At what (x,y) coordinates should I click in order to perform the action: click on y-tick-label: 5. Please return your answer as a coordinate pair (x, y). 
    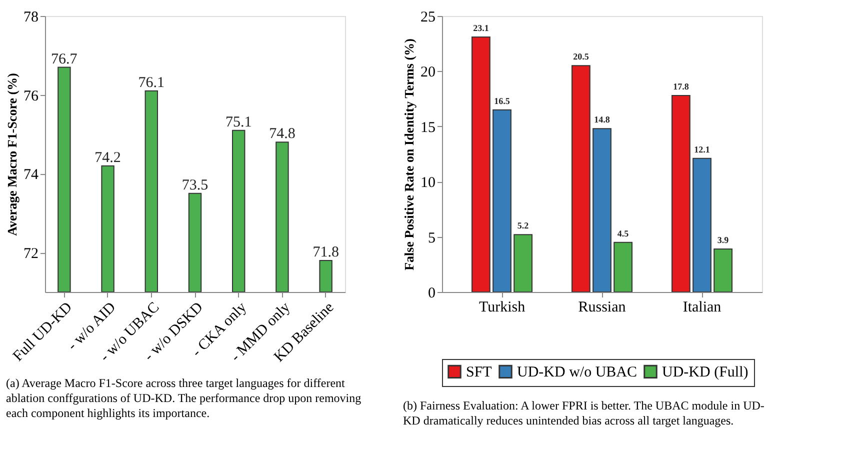
    Looking at the image, I should click on (432, 238).